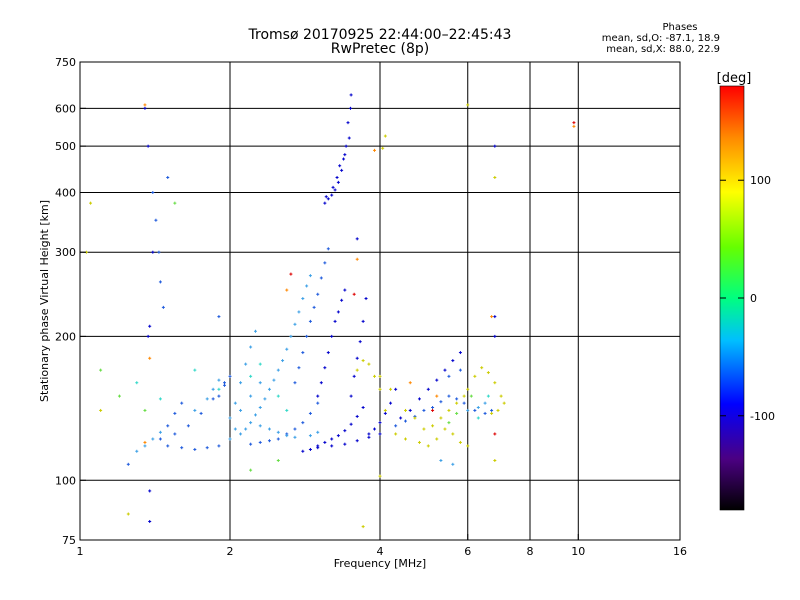  I want to click on x-tick-label: 8, so click(530, 551).